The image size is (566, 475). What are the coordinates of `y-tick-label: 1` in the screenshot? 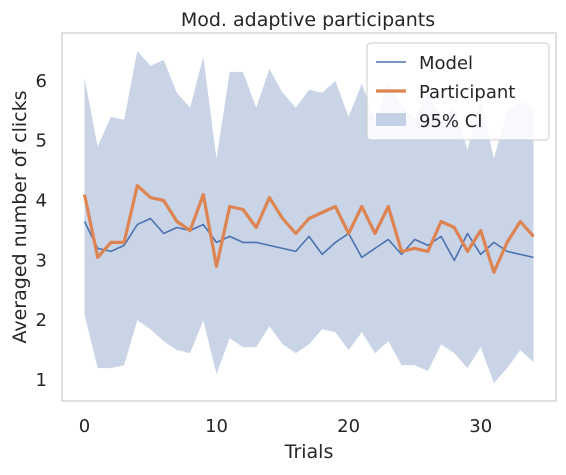 It's located at (41, 380).